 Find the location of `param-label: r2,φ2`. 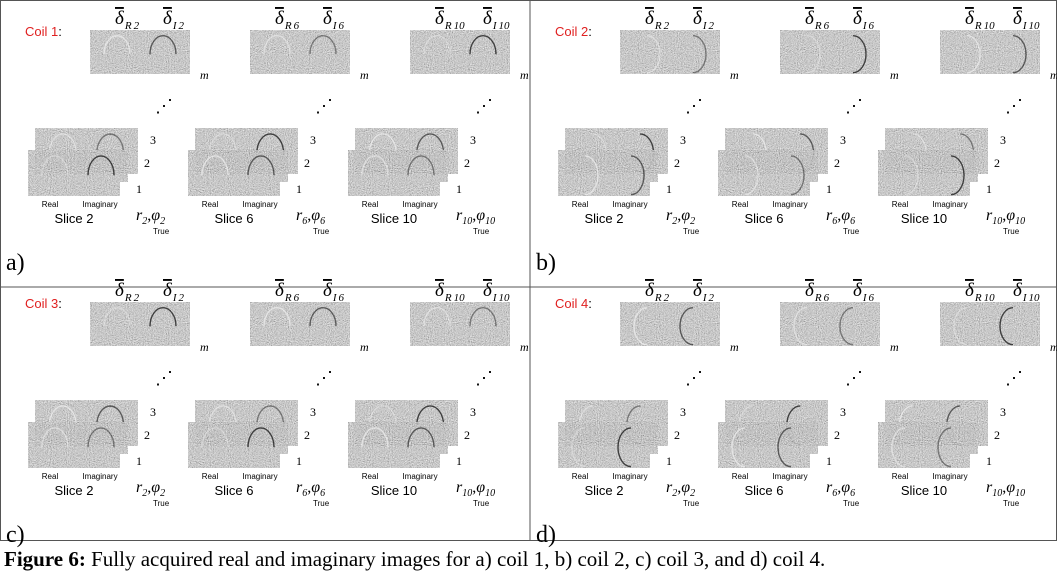

param-label: r2,φ2 is located at coordinates (680, 217).